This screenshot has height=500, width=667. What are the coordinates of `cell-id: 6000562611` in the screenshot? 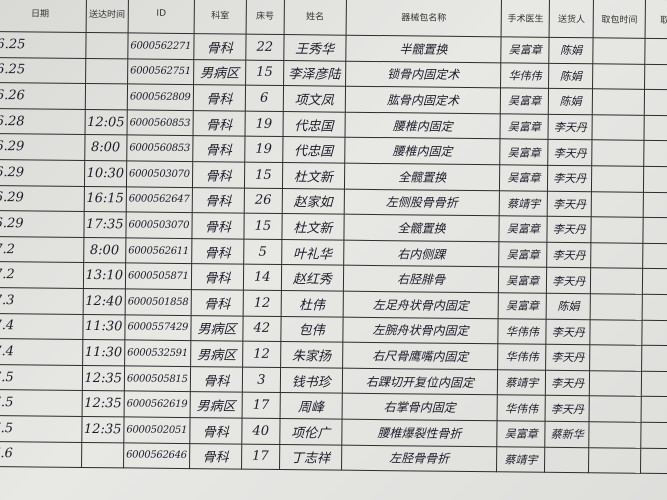 It's located at (158, 250).